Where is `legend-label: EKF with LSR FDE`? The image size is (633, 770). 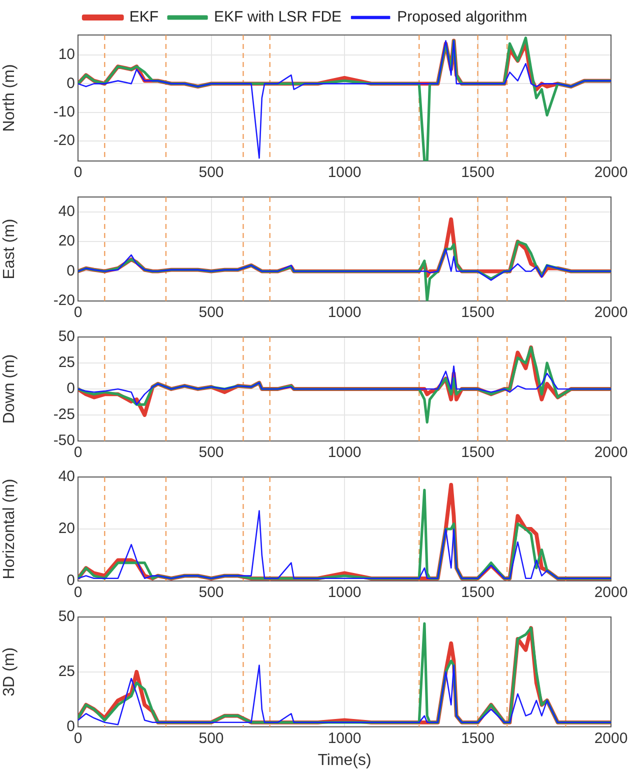
legend-label: EKF with LSR FDE is located at coordinates (278, 17).